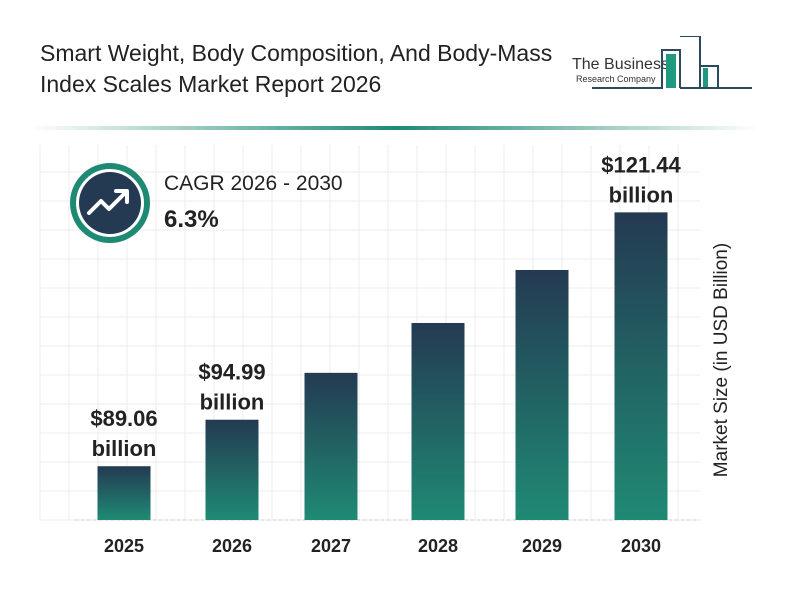 This screenshot has height=600, width=800. I want to click on bar-2030, so click(641, 366).